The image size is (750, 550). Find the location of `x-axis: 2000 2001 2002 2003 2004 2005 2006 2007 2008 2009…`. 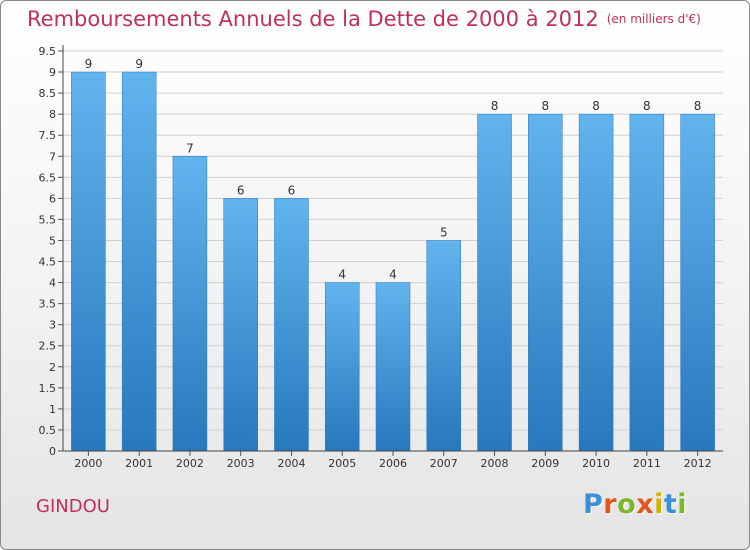

x-axis: 2000 2001 2002 2003 2004 2005 2006 2007 2008 2009… is located at coordinates (393, 460).